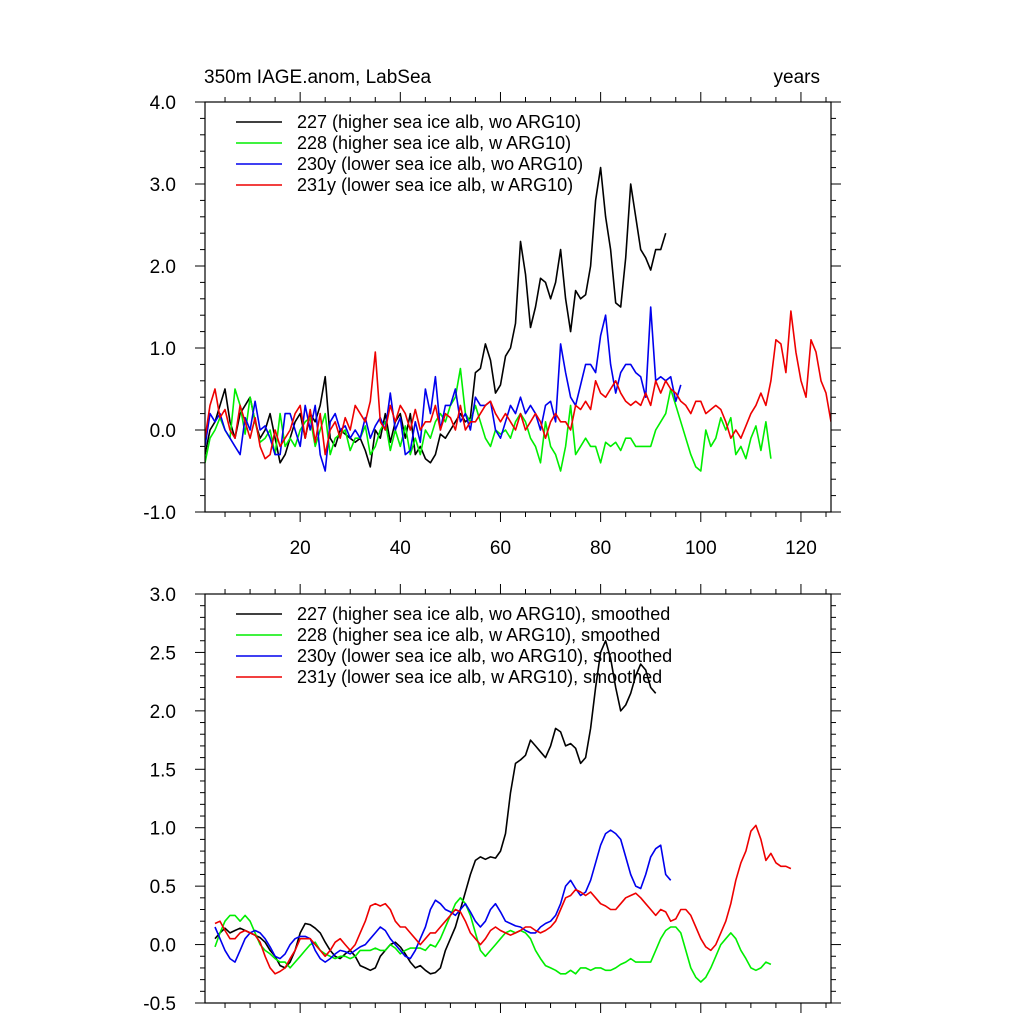  I want to click on legend-label-227: 227 (higher sea ice alb, wo ARG10), so click(439, 122).